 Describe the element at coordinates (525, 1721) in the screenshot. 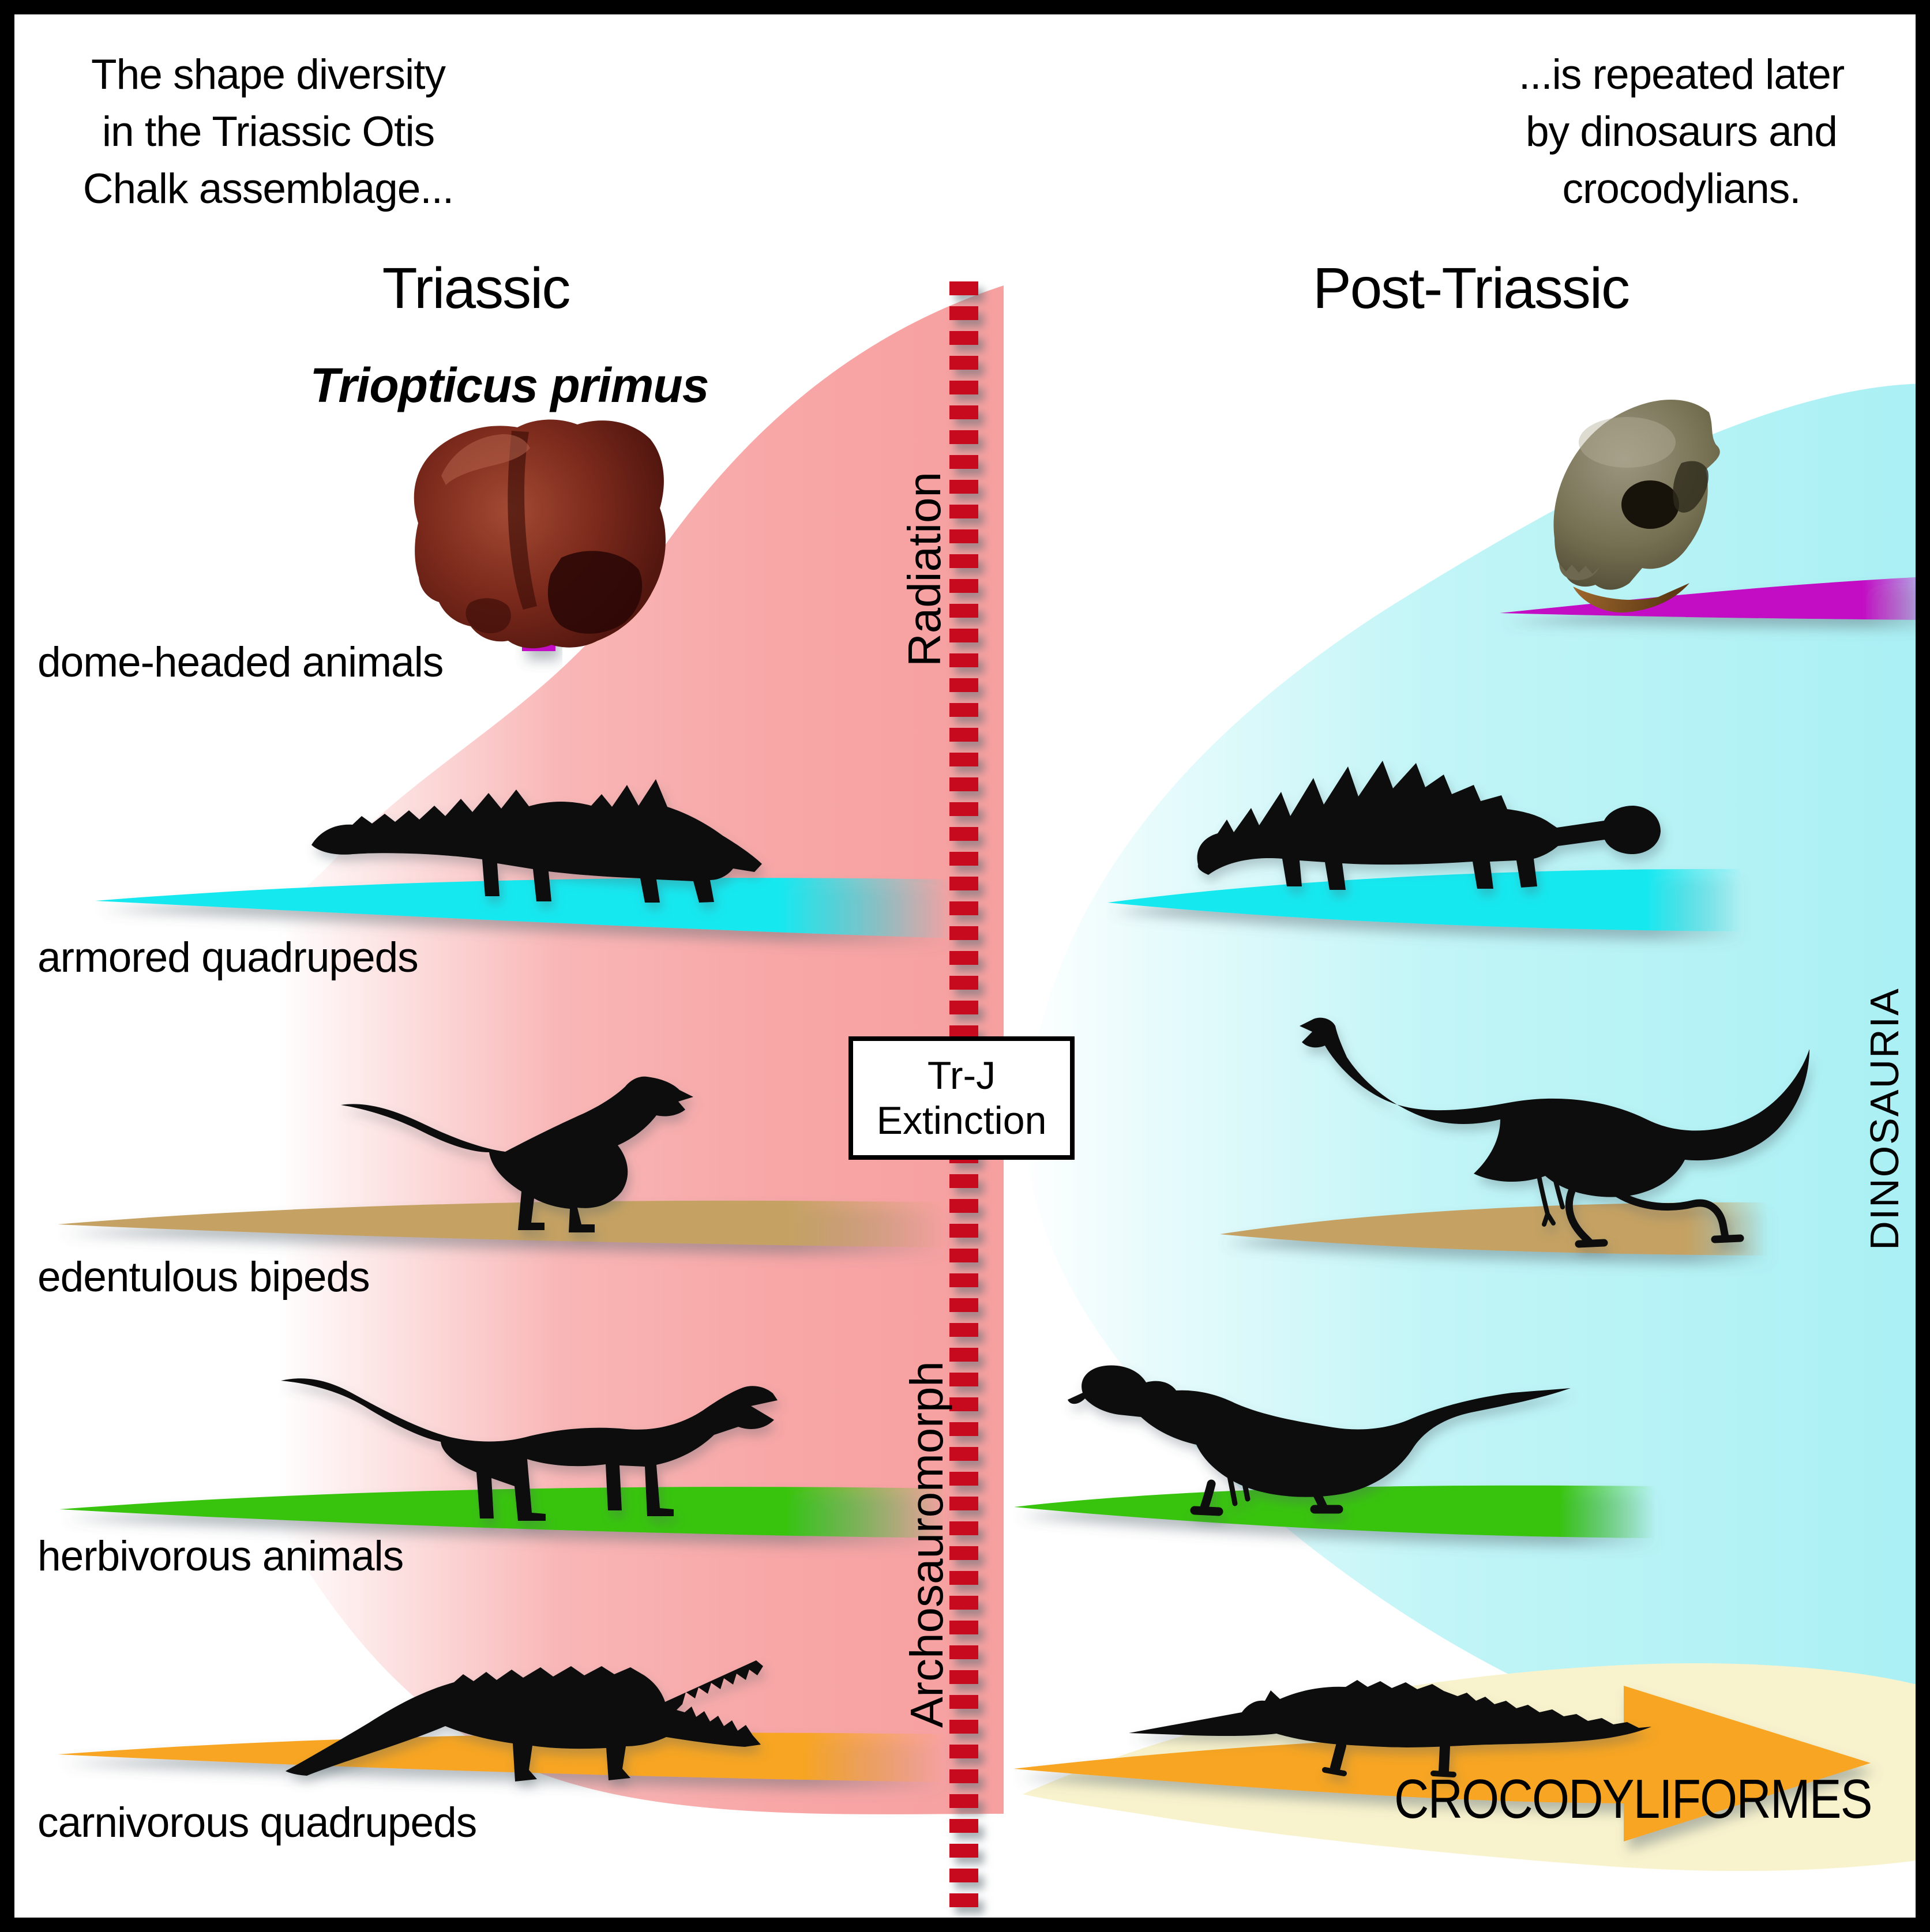

I see `phytosaur-silhouette` at that location.